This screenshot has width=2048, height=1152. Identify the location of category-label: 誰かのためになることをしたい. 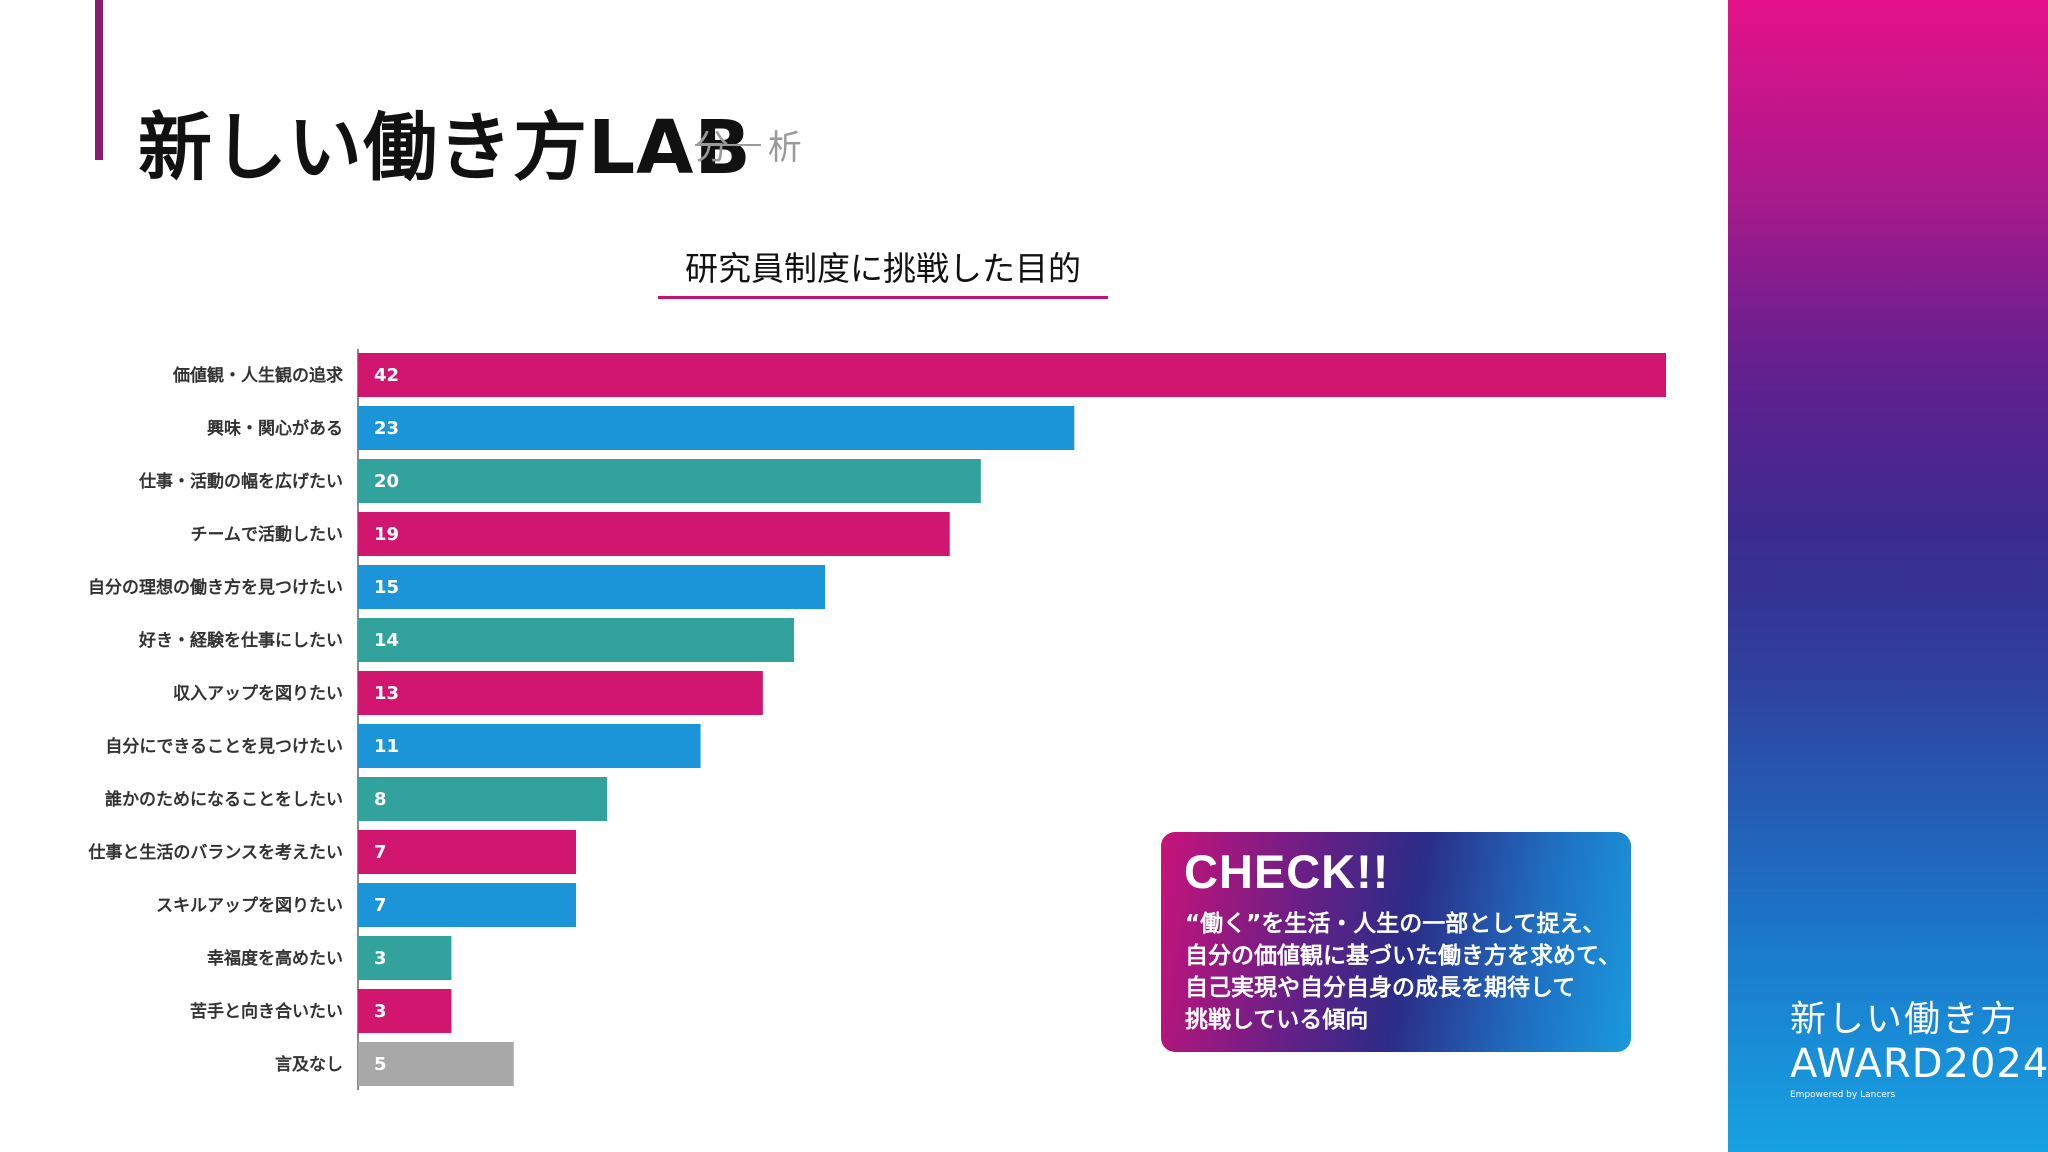
(224, 799).